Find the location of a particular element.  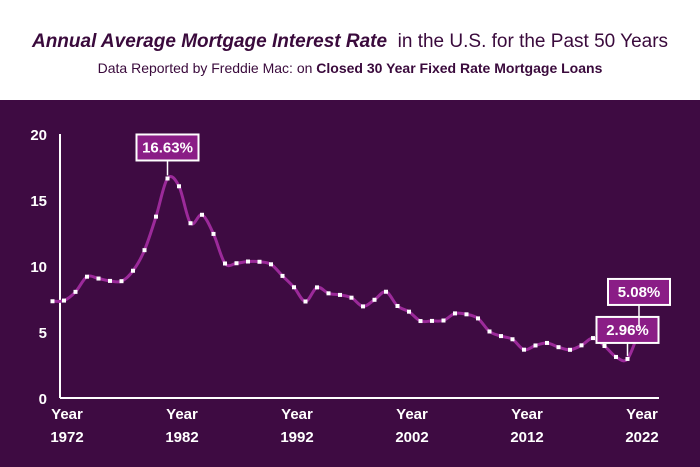

callout: 2.96% is located at coordinates (627, 335).